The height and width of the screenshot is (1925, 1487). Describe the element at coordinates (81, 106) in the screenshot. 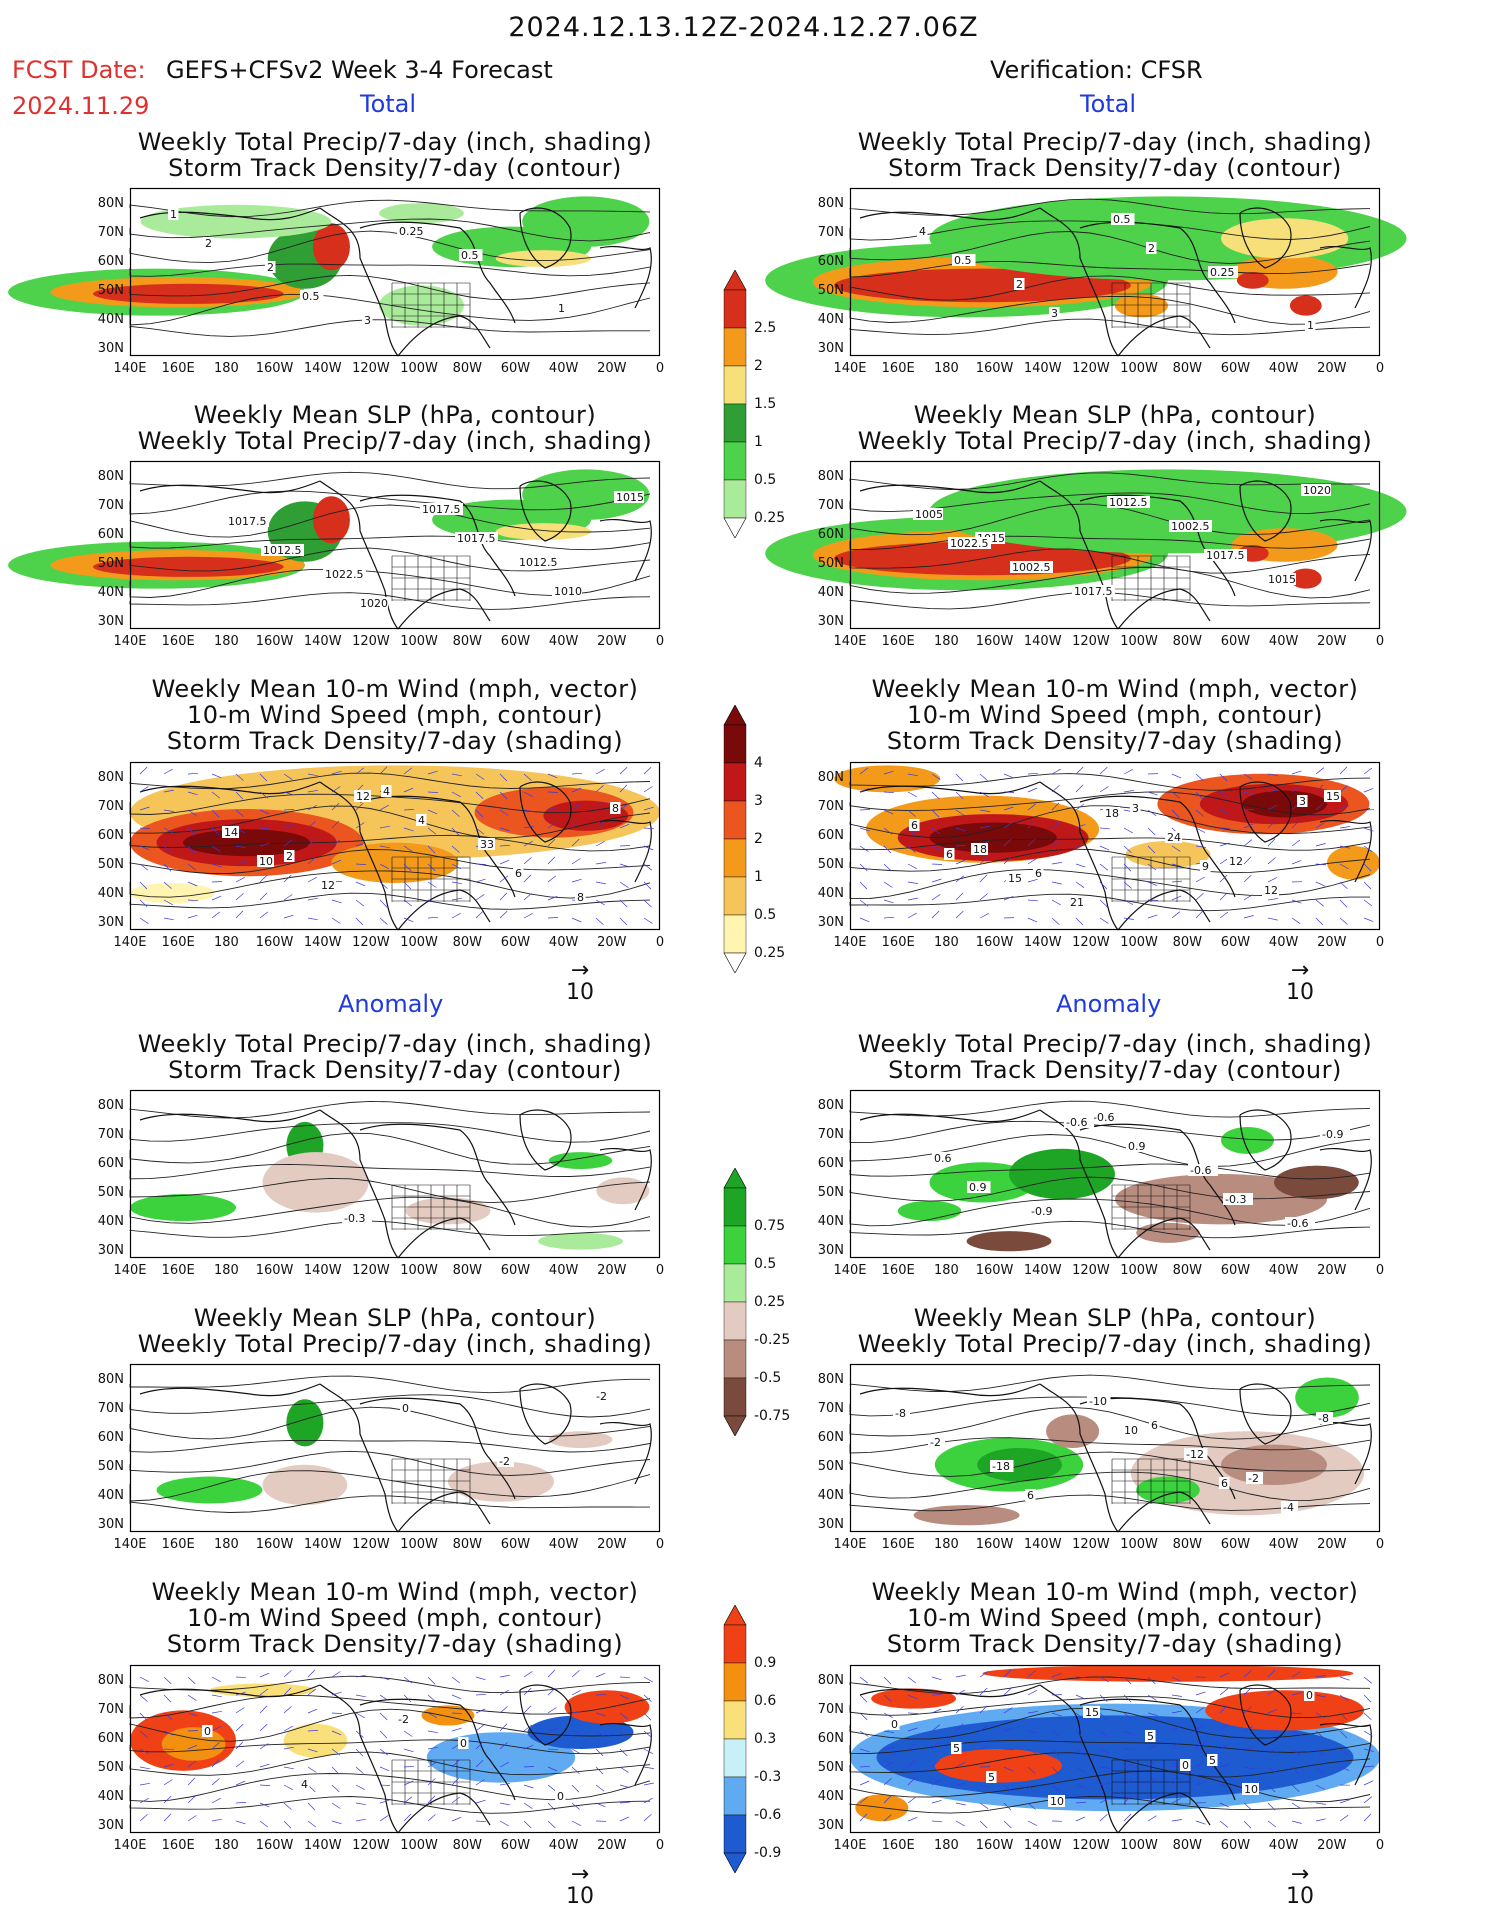

I see `fcst-date-value: 2024.11.29` at that location.